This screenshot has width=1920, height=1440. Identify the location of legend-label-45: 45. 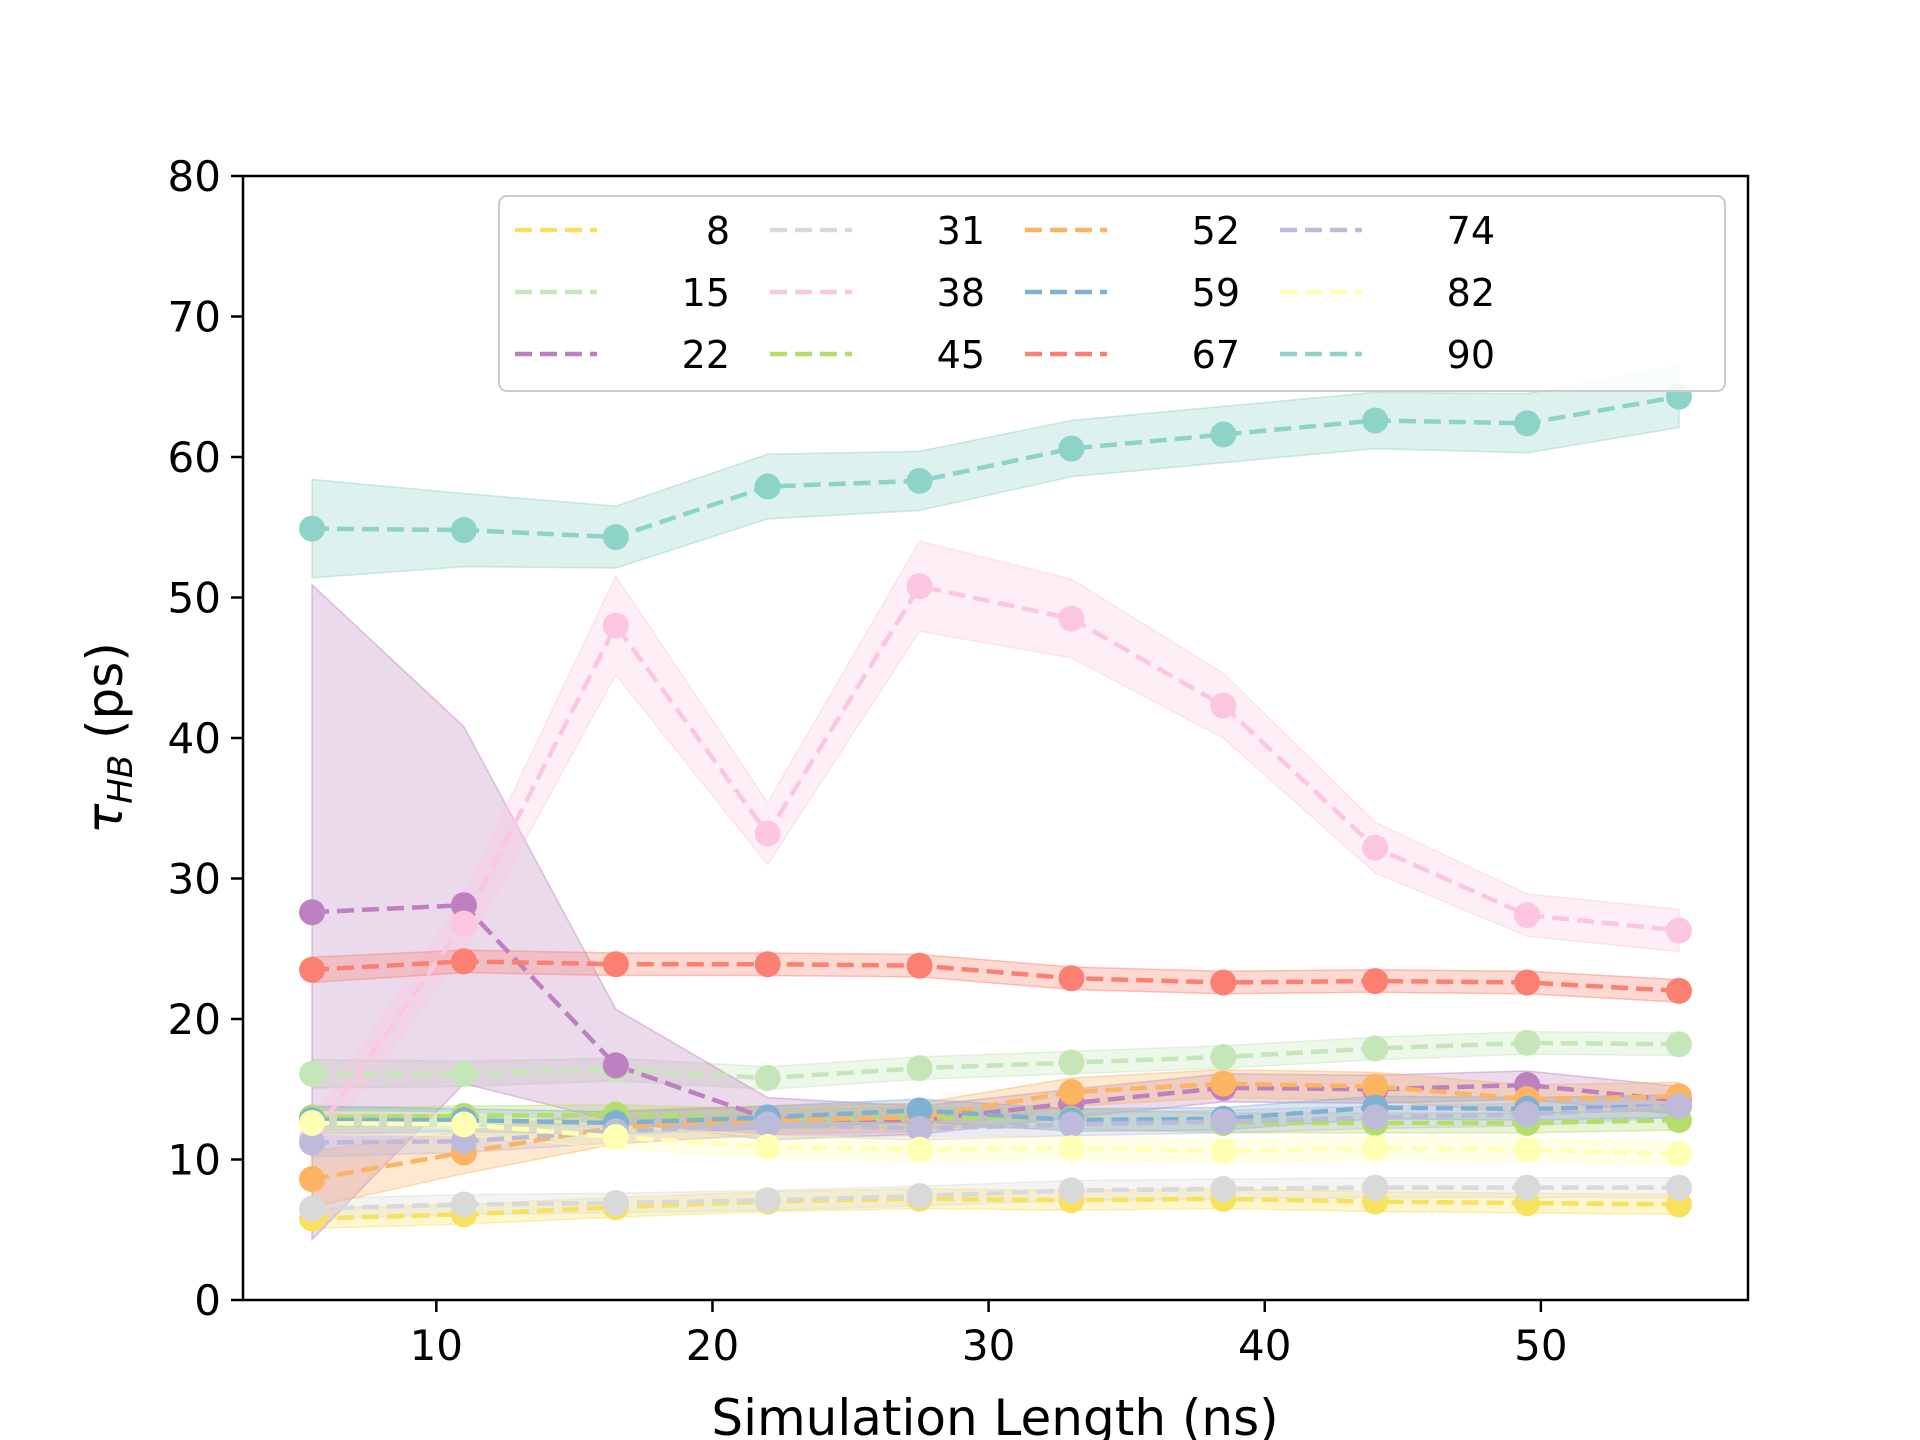
(961, 355).